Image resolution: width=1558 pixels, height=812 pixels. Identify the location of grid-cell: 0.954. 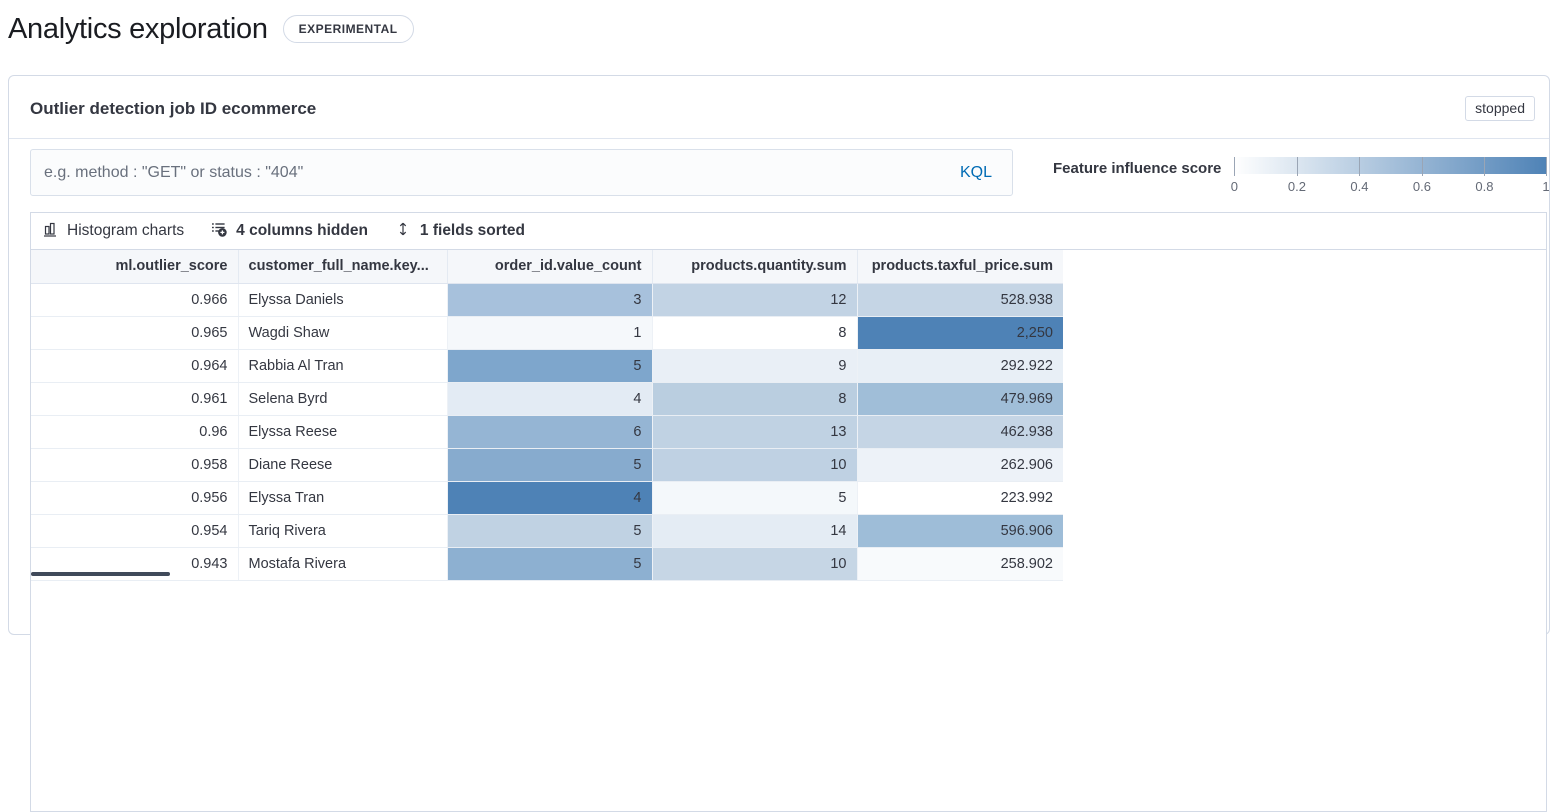
(135, 531).